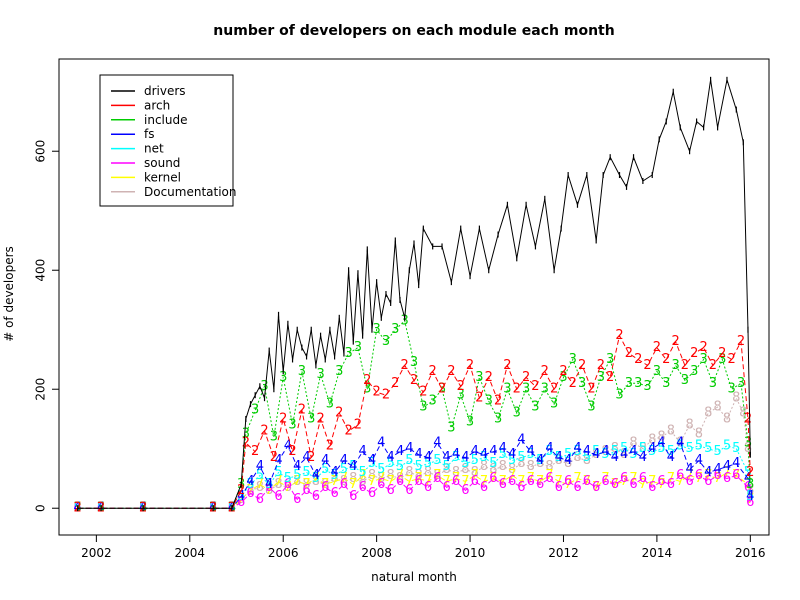  I want to click on x-axis-label: natural month, so click(414, 577).